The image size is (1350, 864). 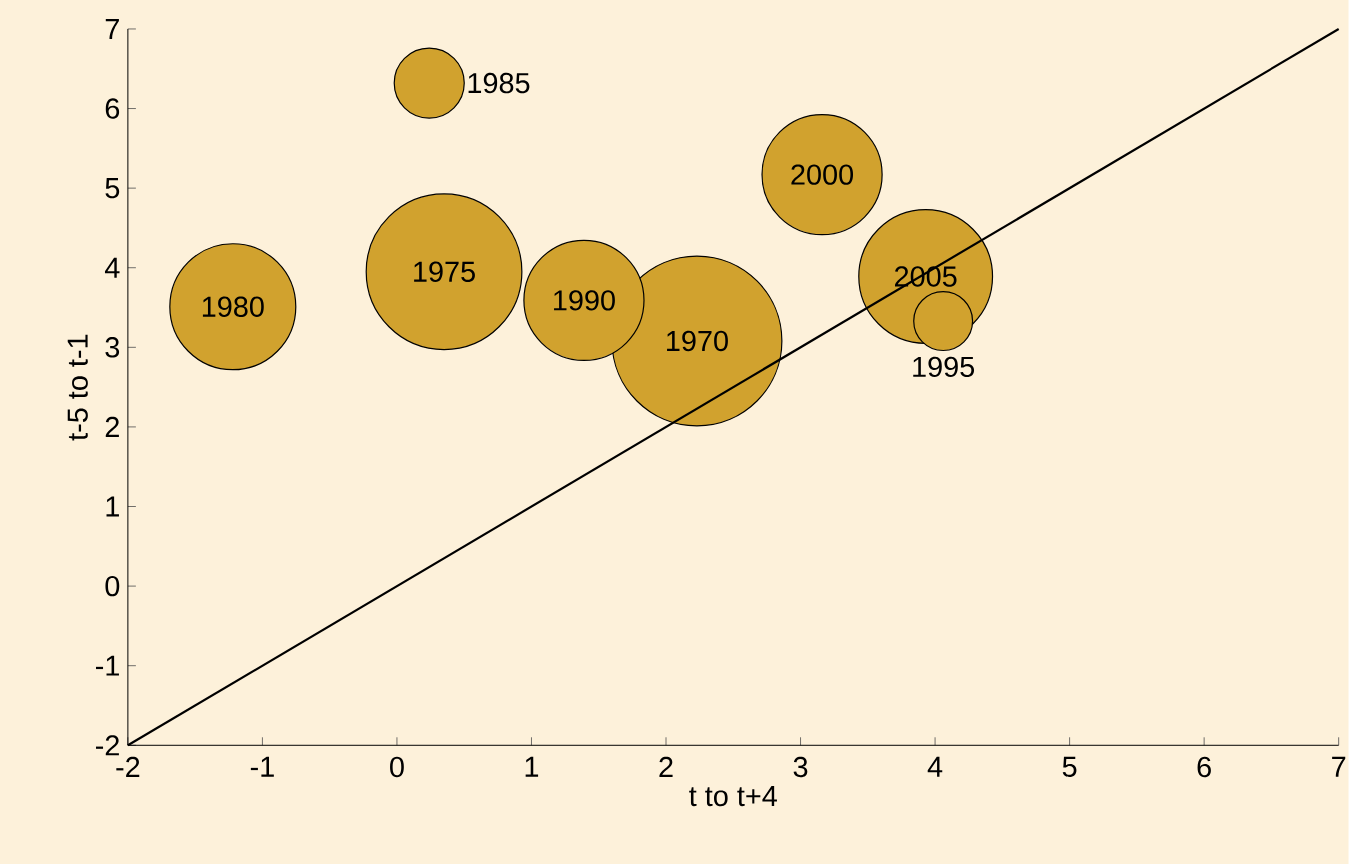 I want to click on x-tick-label: 2, so click(x=666, y=766).